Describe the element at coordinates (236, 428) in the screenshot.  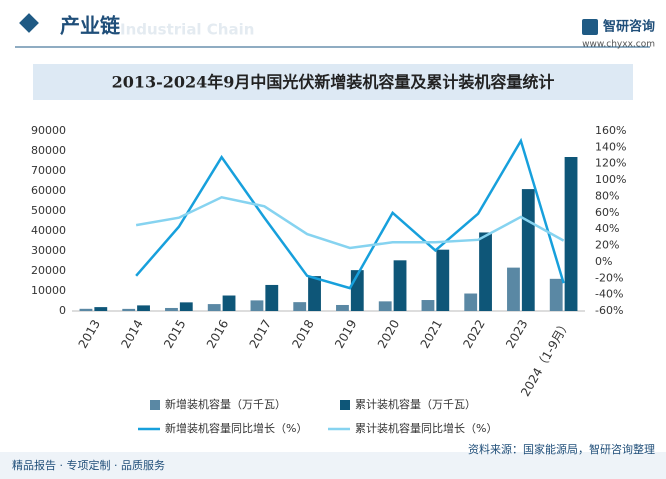
I see `legend-label: 新增装机容量同比增长（%）` at that location.